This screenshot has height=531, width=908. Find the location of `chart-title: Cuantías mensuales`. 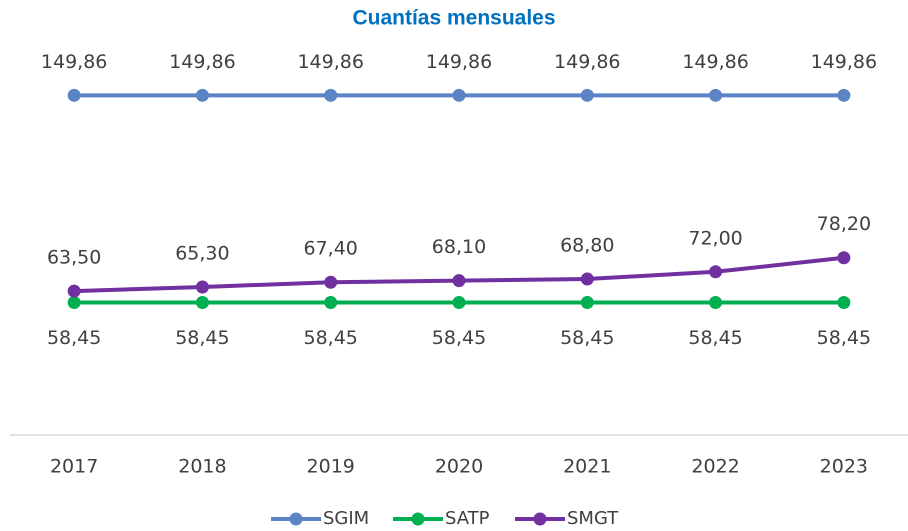

chart-title: Cuantías mensuales is located at coordinates (453, 18).